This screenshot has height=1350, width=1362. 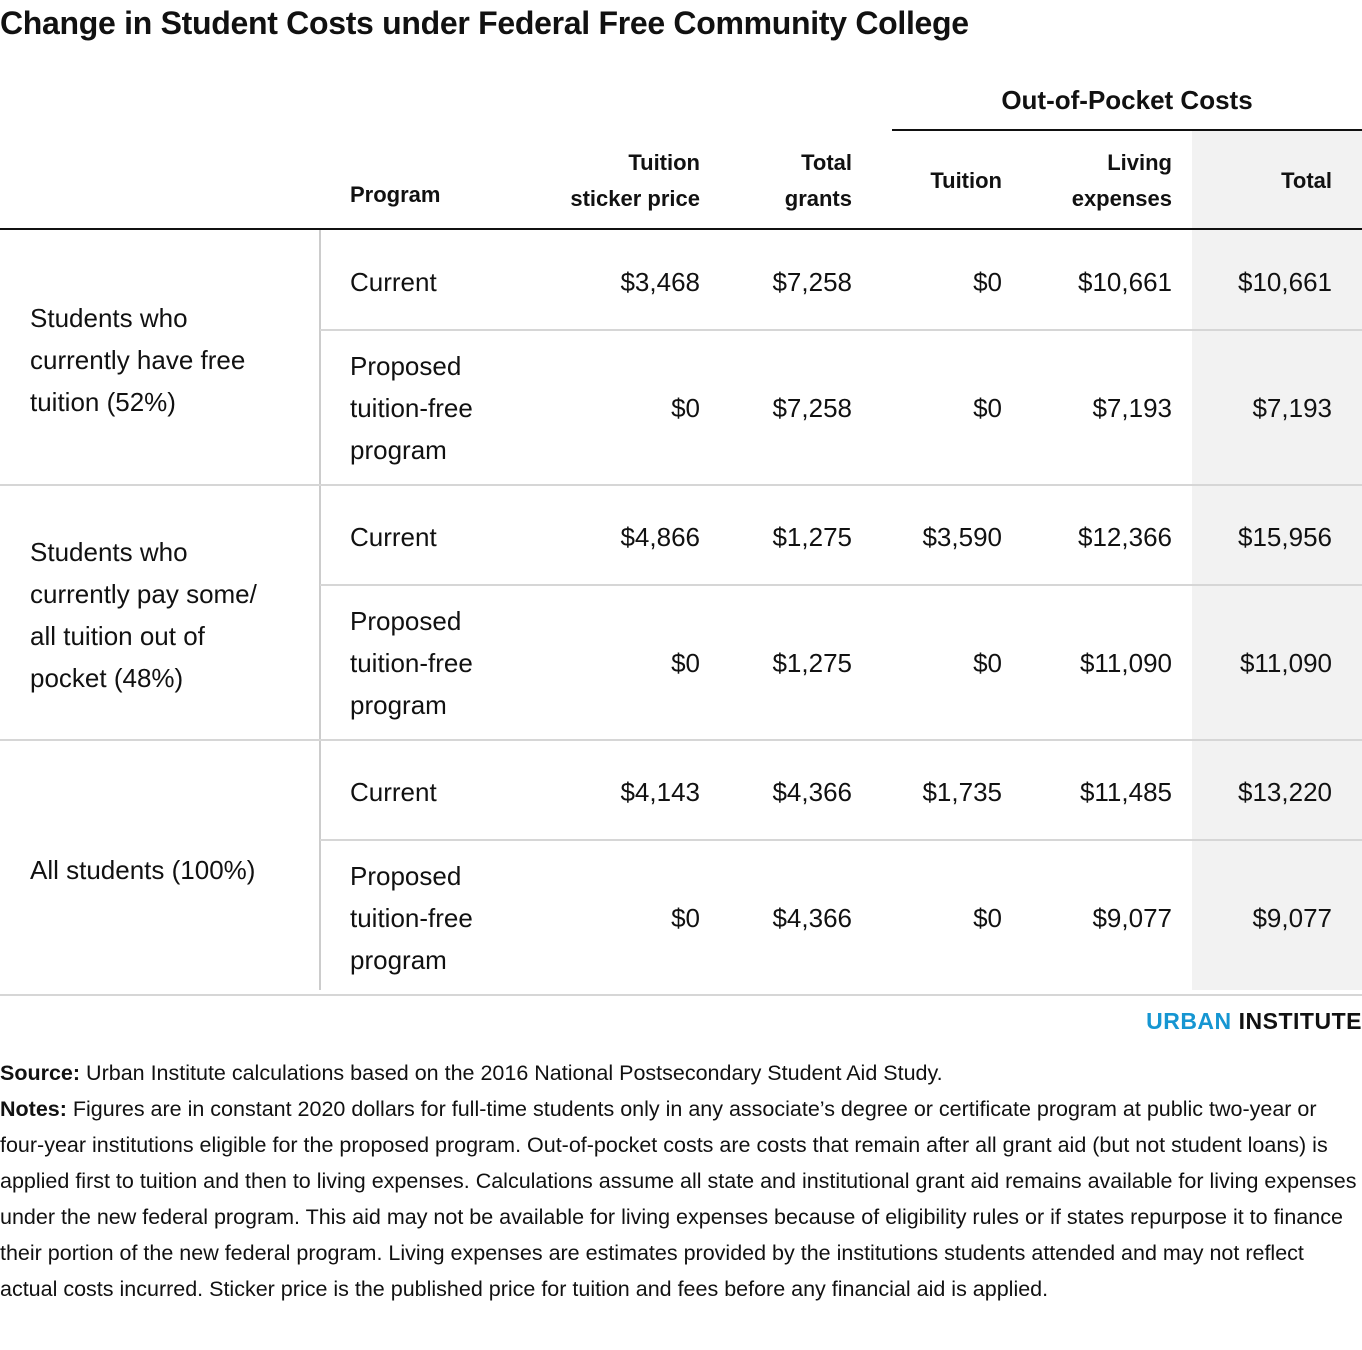 What do you see at coordinates (1189, 1021) in the screenshot?
I see `logo-urban: URBAN` at bounding box center [1189, 1021].